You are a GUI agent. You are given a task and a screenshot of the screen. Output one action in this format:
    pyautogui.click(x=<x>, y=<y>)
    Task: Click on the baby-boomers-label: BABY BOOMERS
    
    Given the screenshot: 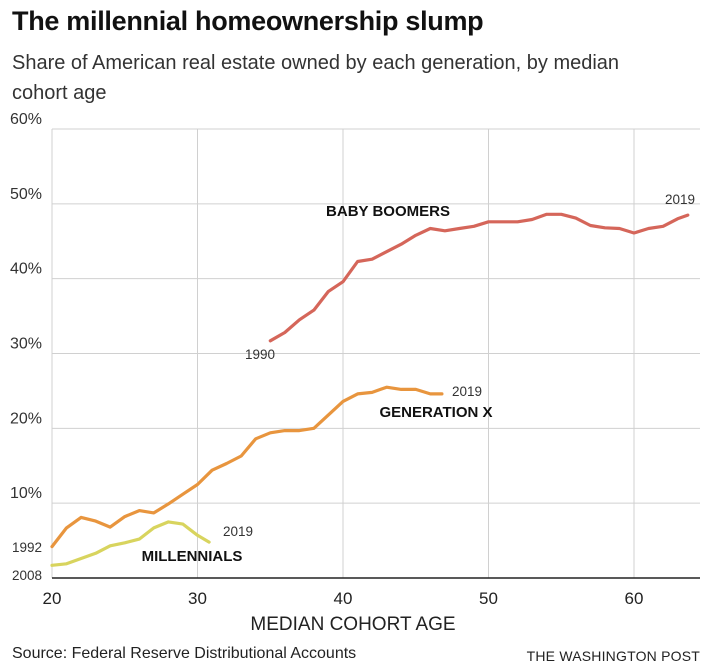 What is the action you would take?
    pyautogui.click(x=388, y=211)
    